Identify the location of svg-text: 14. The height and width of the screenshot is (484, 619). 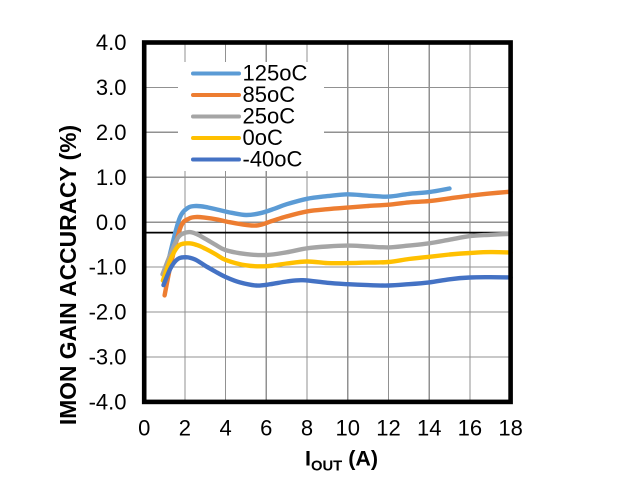
(429, 428).